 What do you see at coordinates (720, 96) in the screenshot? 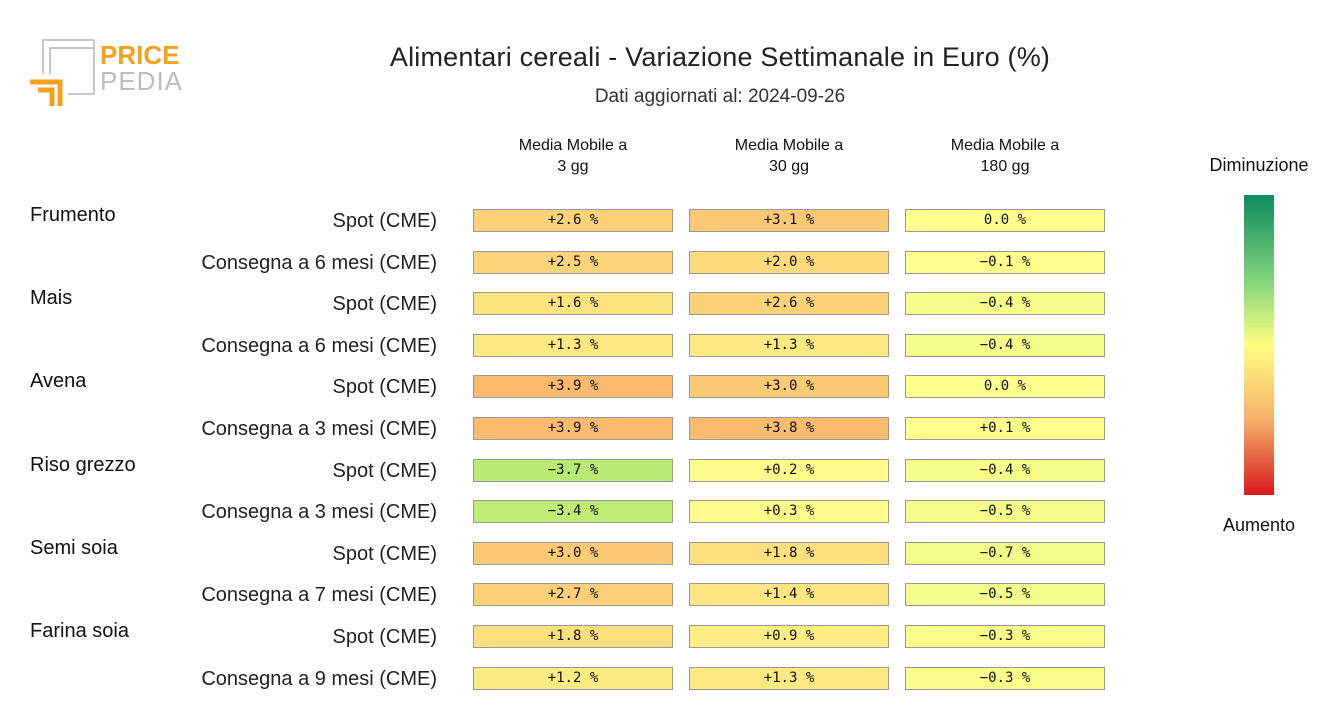
I see `chart-subtitle: Dati aggiornati al: 2024-09-26` at bounding box center [720, 96].